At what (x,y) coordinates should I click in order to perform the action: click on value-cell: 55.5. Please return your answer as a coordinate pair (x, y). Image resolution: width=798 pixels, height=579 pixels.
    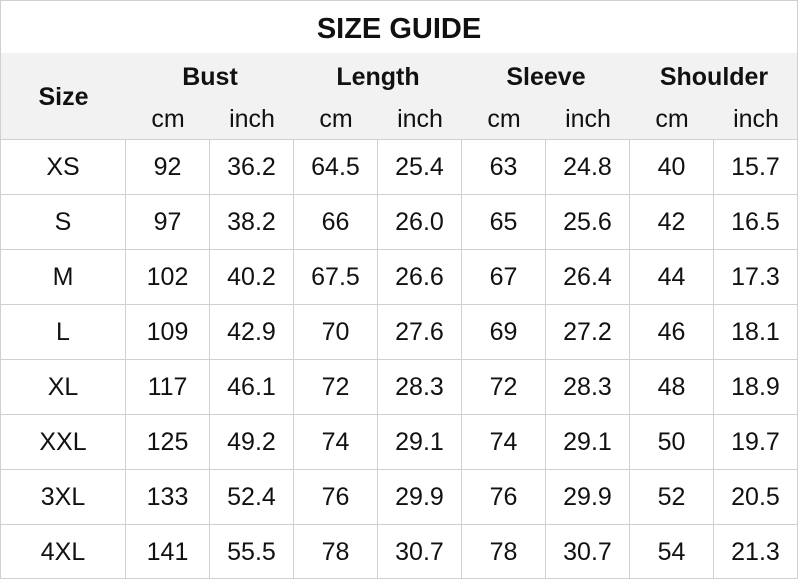
    Looking at the image, I should click on (251, 551).